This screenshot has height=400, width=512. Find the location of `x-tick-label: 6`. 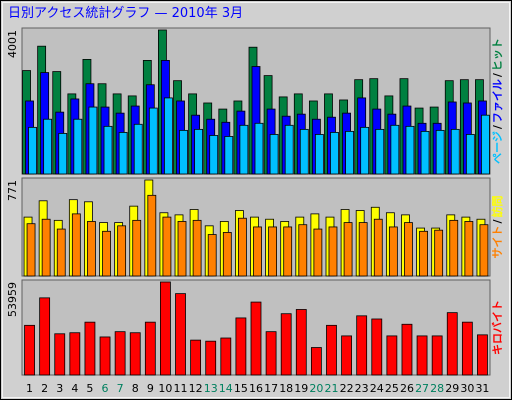

x-tick-label: 6 is located at coordinates (105, 388).